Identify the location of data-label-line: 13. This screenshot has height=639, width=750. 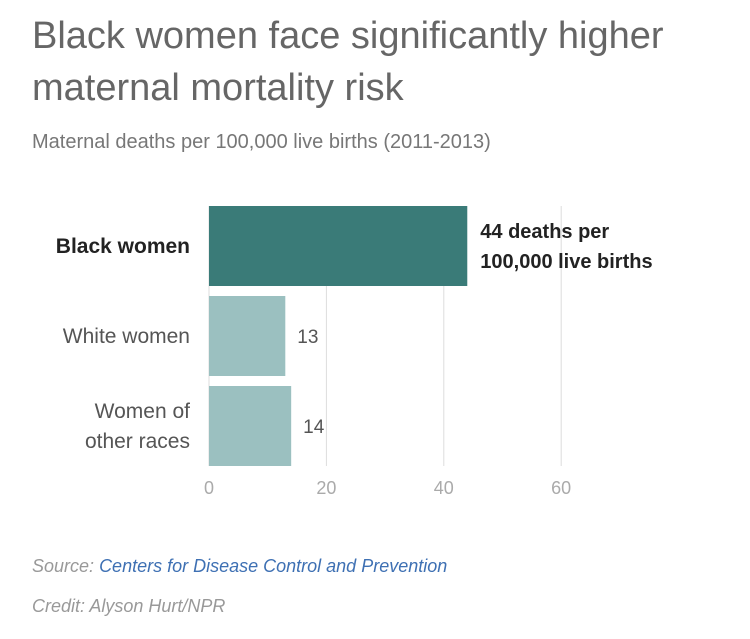
(307, 337).